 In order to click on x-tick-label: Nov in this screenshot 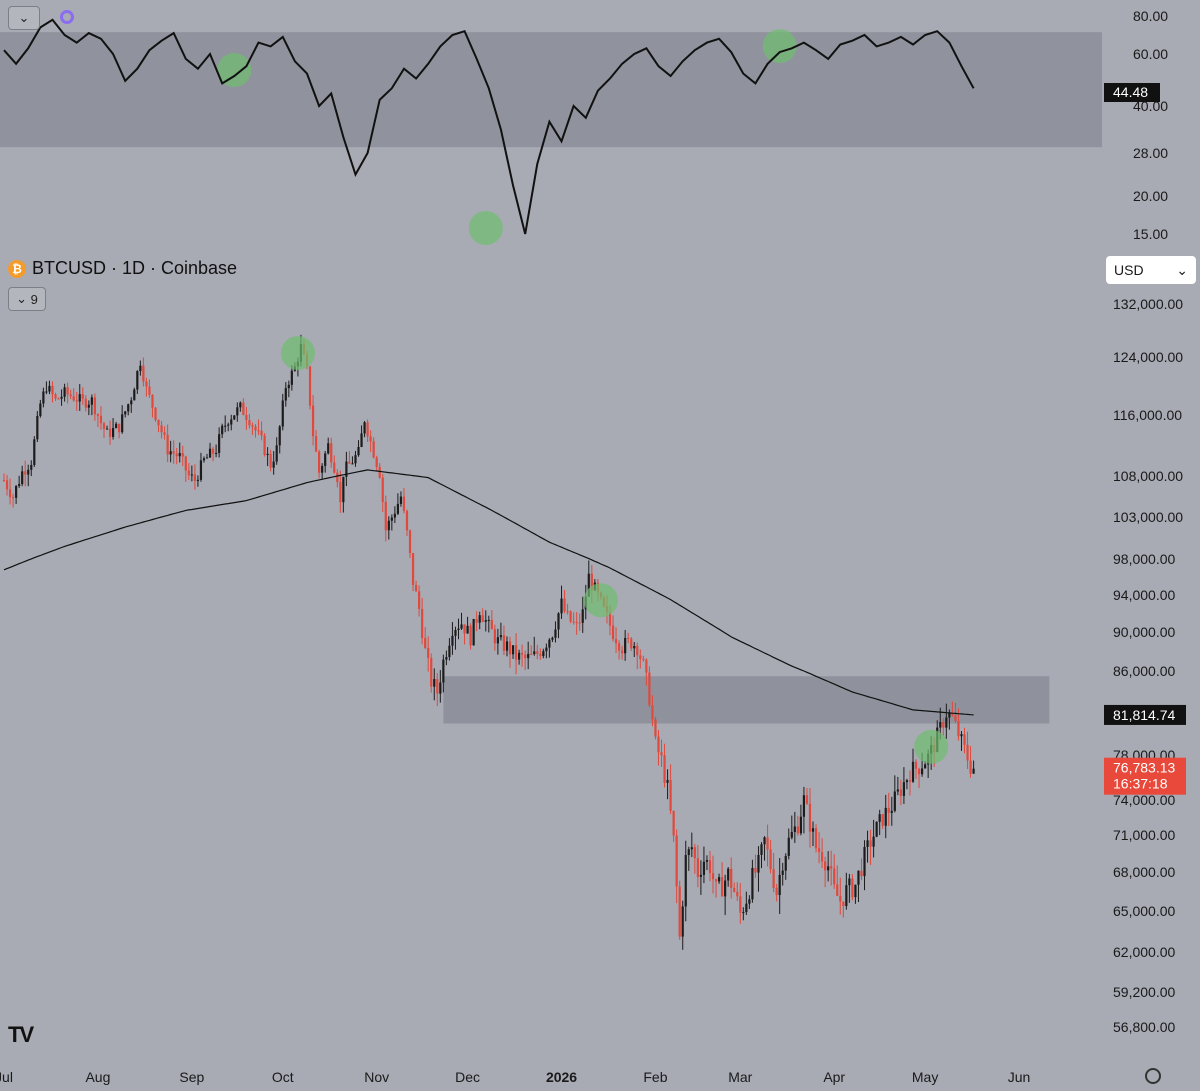, I will do `click(376, 1077)`.